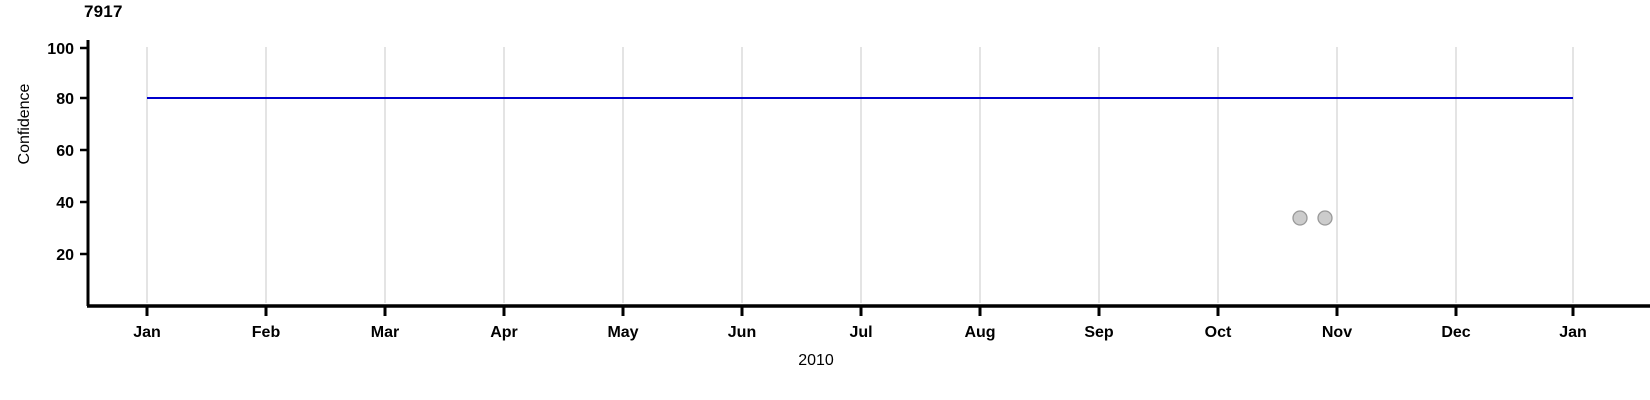  I want to click on x-tick-label-dec: Dec, so click(1455, 332).